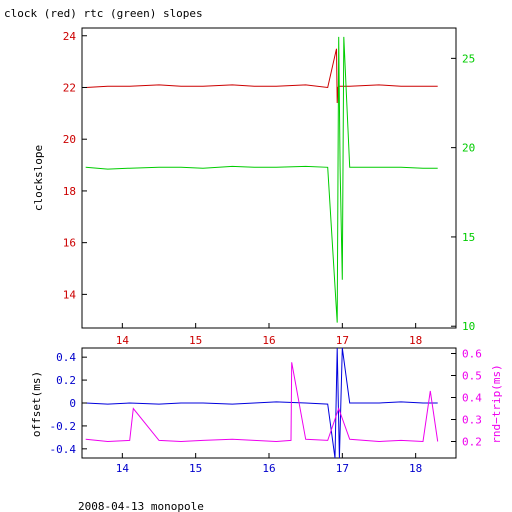  I want to click on top-y-tick-label-4: 22, so click(69, 87).